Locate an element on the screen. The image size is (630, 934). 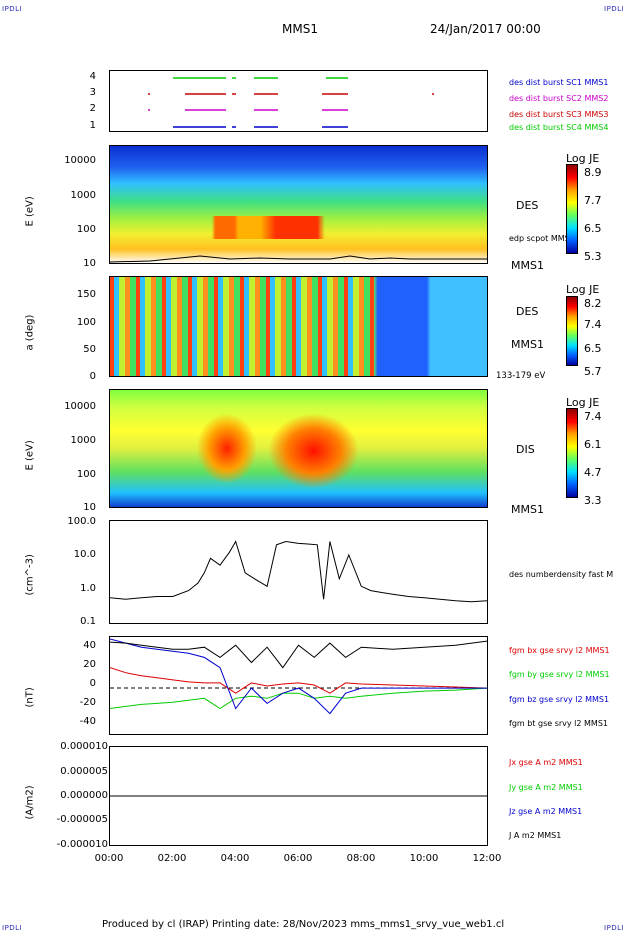
density-ytick-100: 100.0 is located at coordinates (81, 521).